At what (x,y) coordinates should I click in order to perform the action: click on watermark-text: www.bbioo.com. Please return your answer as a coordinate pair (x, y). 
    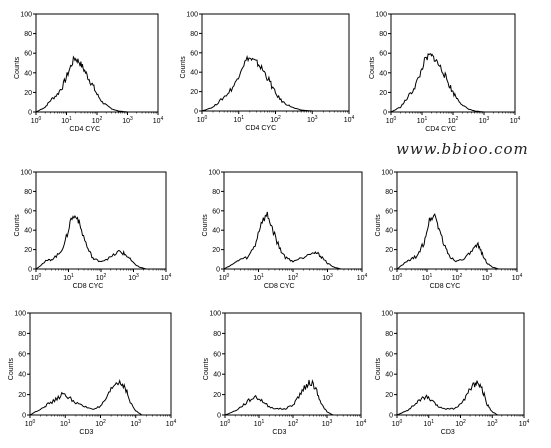
    Looking at the image, I should click on (462, 149).